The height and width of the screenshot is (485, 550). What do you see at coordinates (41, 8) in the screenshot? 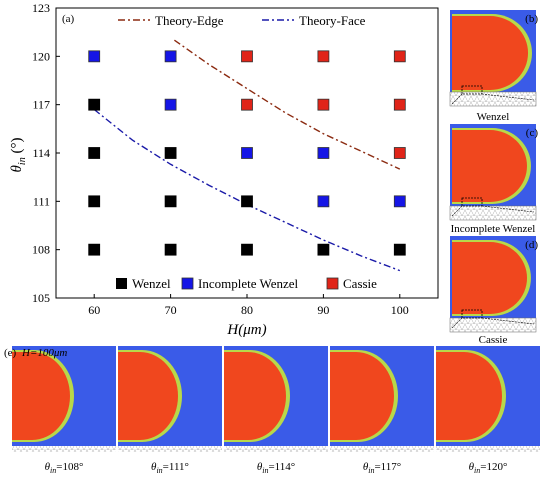
I see `y-tick-label: 123` at bounding box center [41, 8].